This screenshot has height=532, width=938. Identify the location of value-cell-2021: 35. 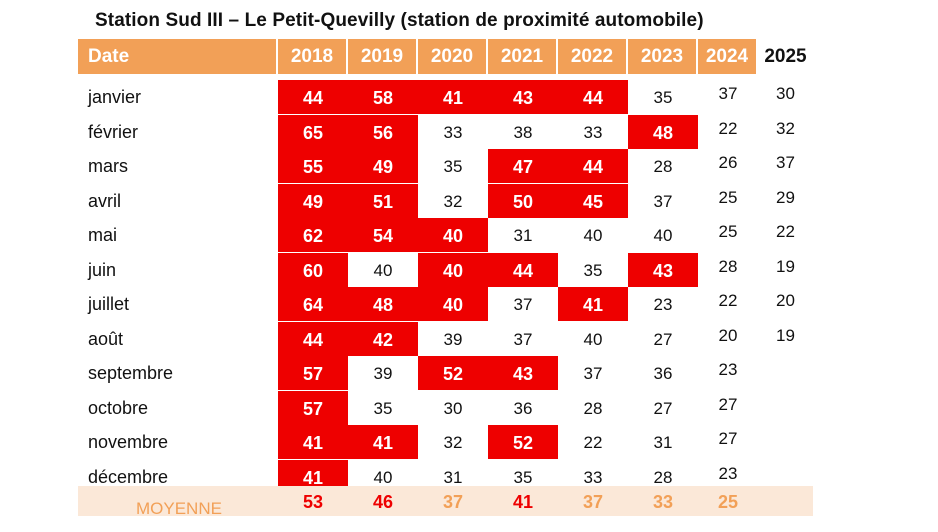
(523, 477).